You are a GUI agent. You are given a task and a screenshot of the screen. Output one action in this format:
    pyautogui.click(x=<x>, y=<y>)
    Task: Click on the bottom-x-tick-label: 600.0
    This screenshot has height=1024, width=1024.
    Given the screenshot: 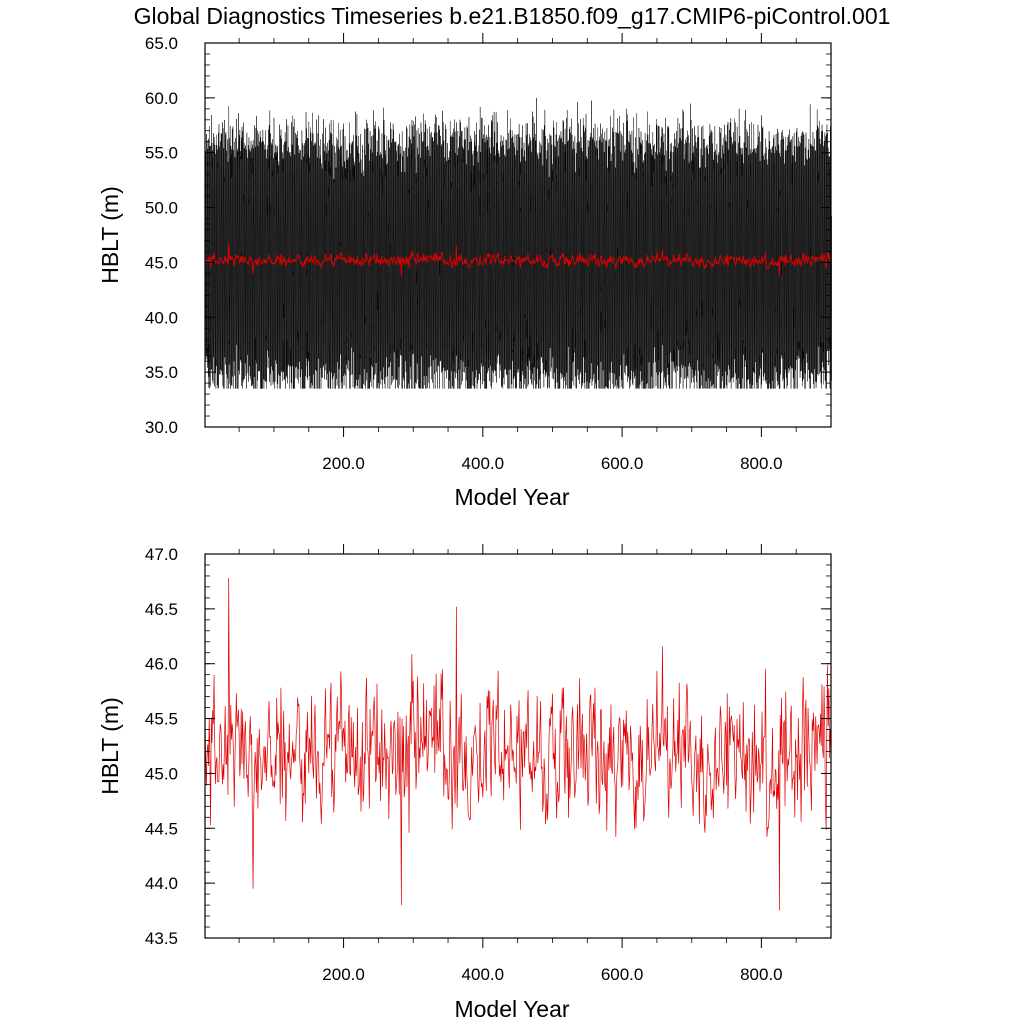 What is the action you would take?
    pyautogui.click(x=622, y=974)
    